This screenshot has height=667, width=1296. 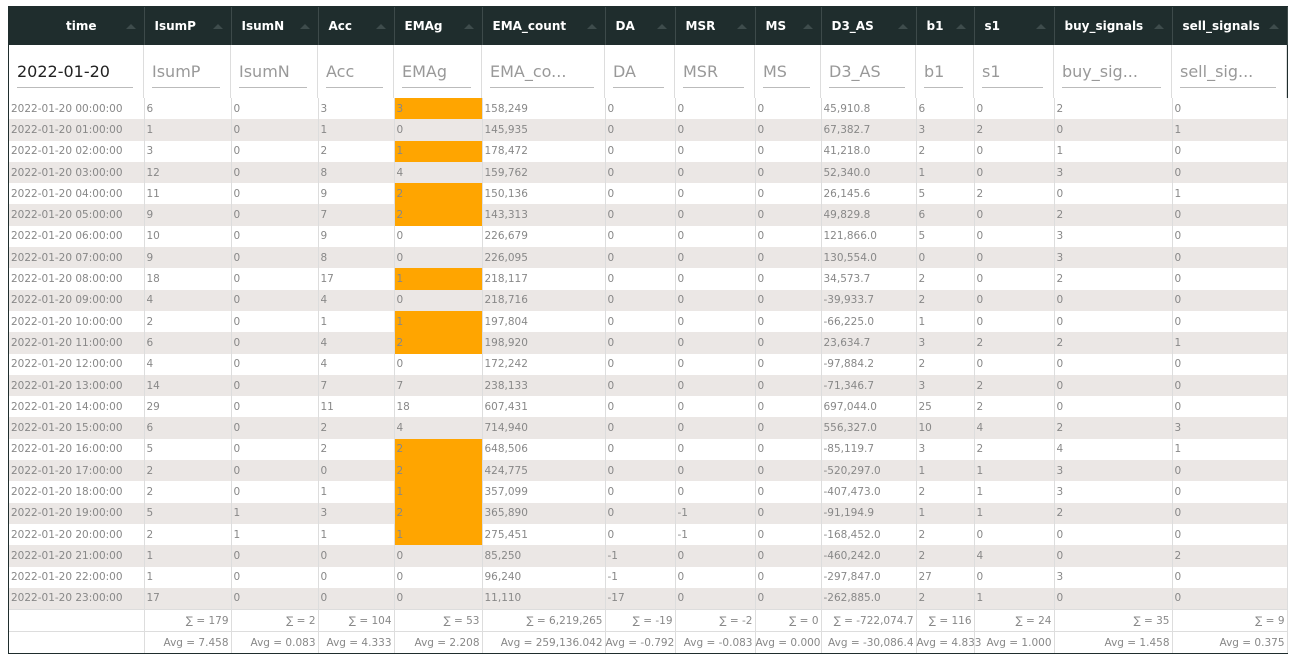 I want to click on footer-cell, so click(x=77, y=620).